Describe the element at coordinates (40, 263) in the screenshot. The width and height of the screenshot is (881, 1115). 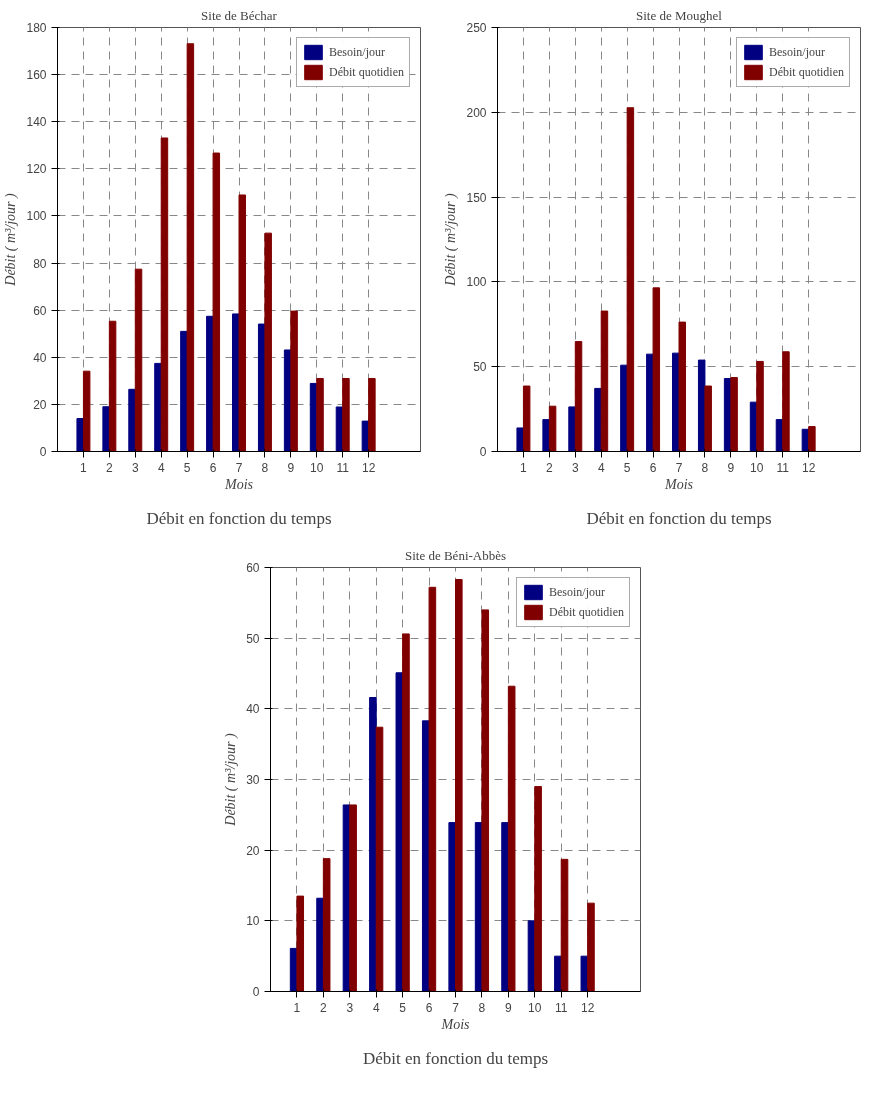
I see `y-tick-label: 80` at that location.